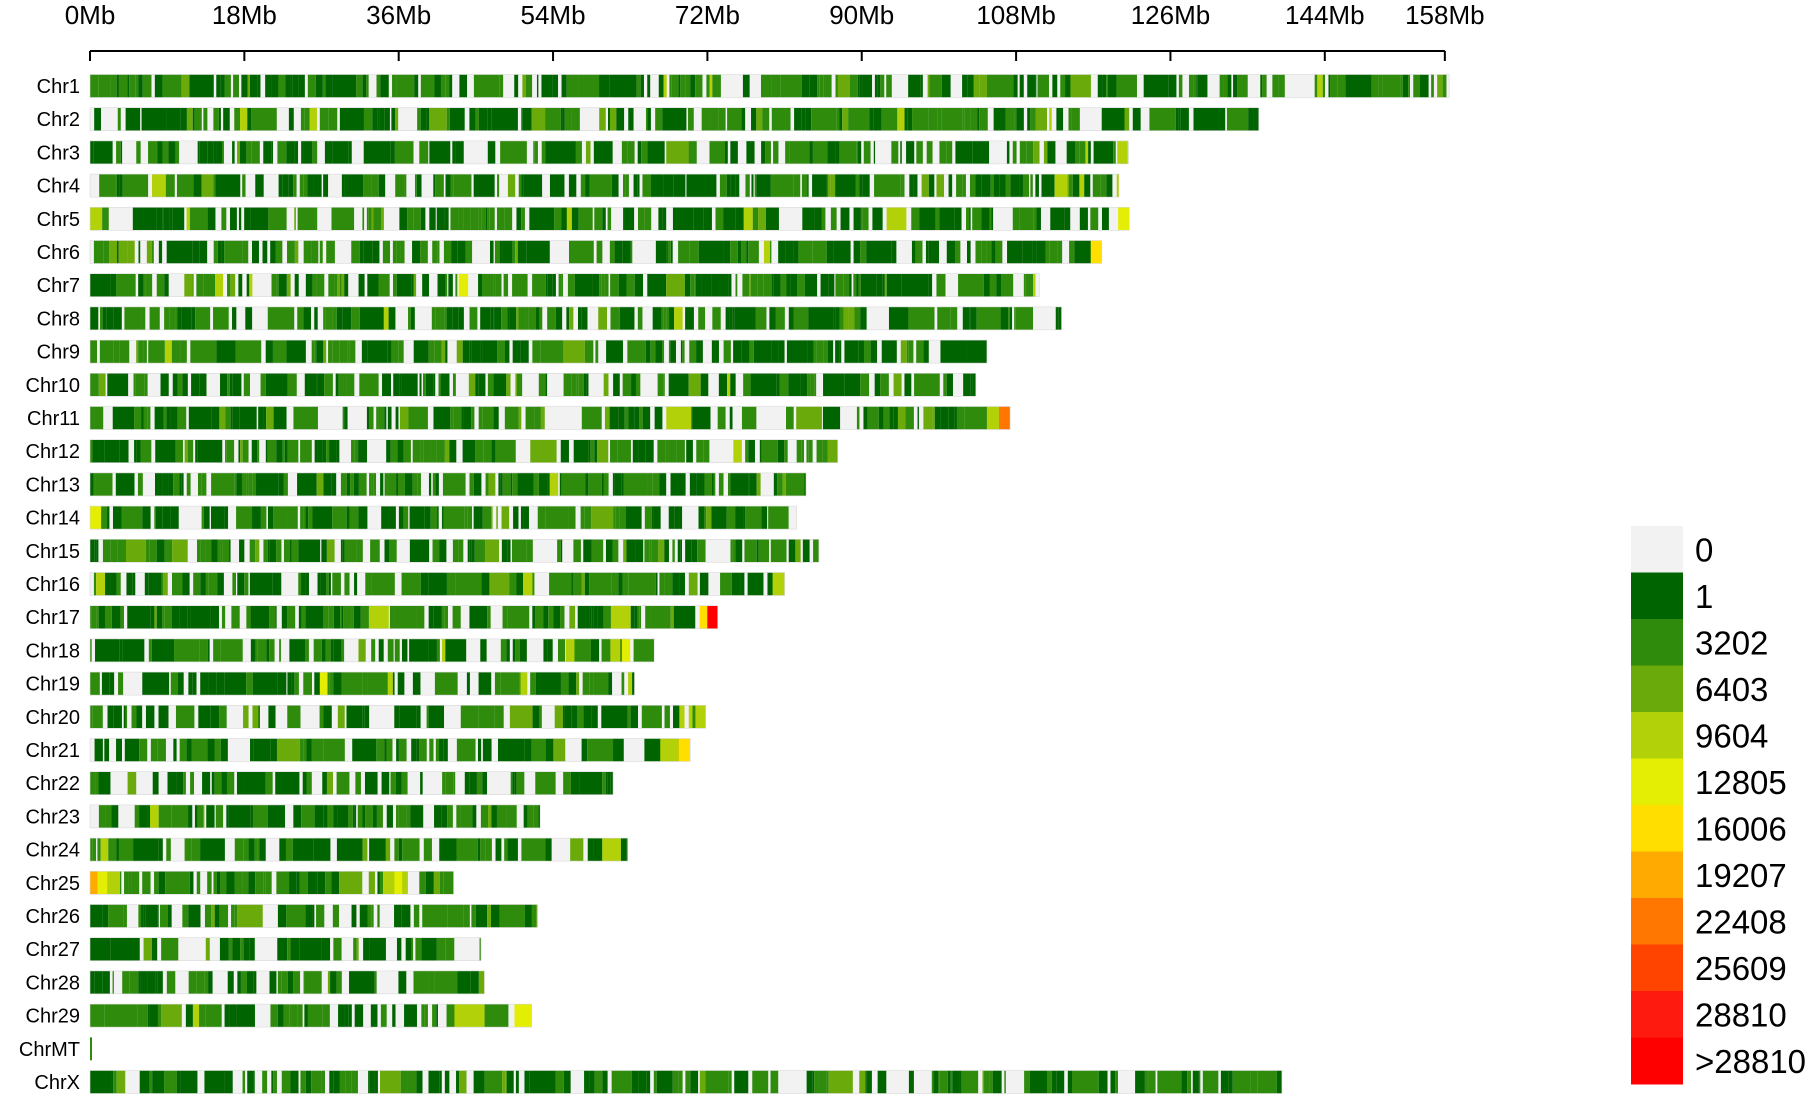 The image size is (1819, 1099). Describe the element at coordinates (403, 617) in the screenshot. I see `chromosome-bar` at that location.